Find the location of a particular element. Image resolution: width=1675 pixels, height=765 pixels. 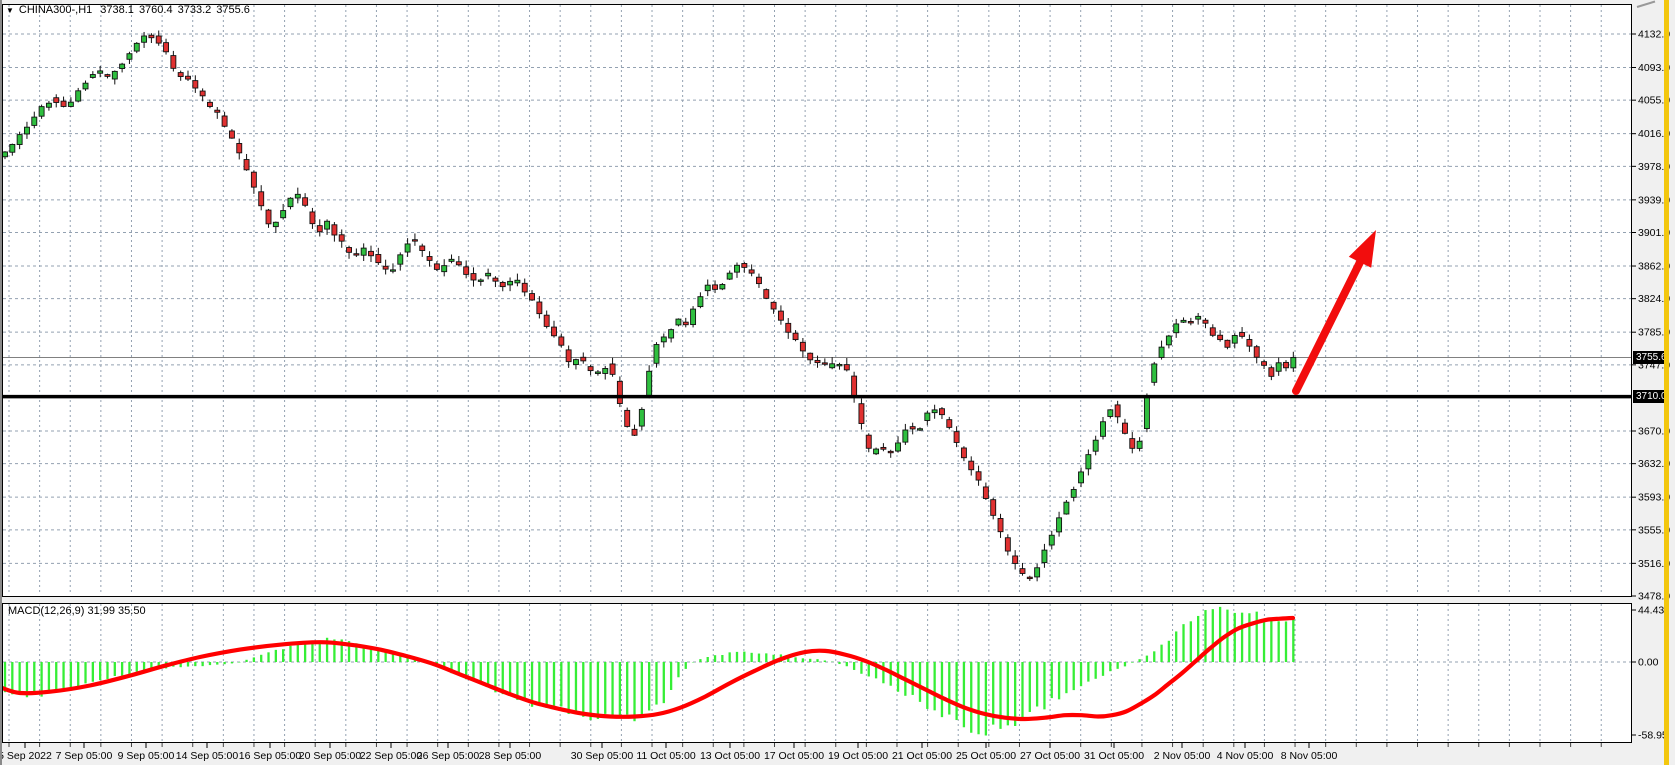

svg-text: 19 Oct 05:00 is located at coordinates (858, 756).